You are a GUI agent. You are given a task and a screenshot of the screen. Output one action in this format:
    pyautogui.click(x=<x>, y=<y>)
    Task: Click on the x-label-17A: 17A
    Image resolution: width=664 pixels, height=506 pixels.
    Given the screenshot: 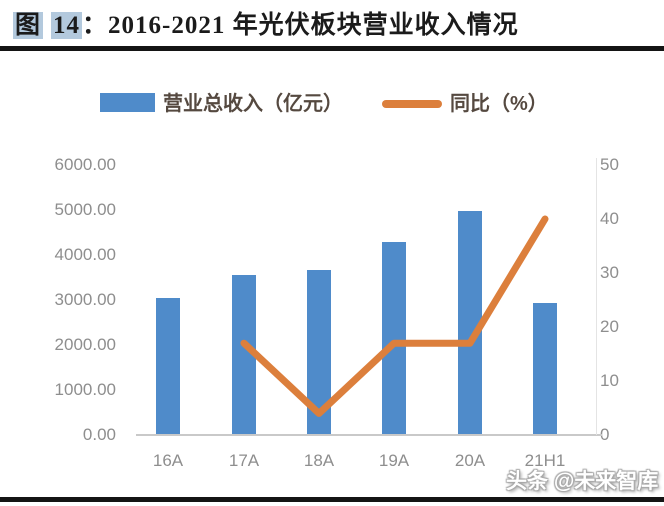 What is the action you would take?
    pyautogui.click(x=244, y=460)
    